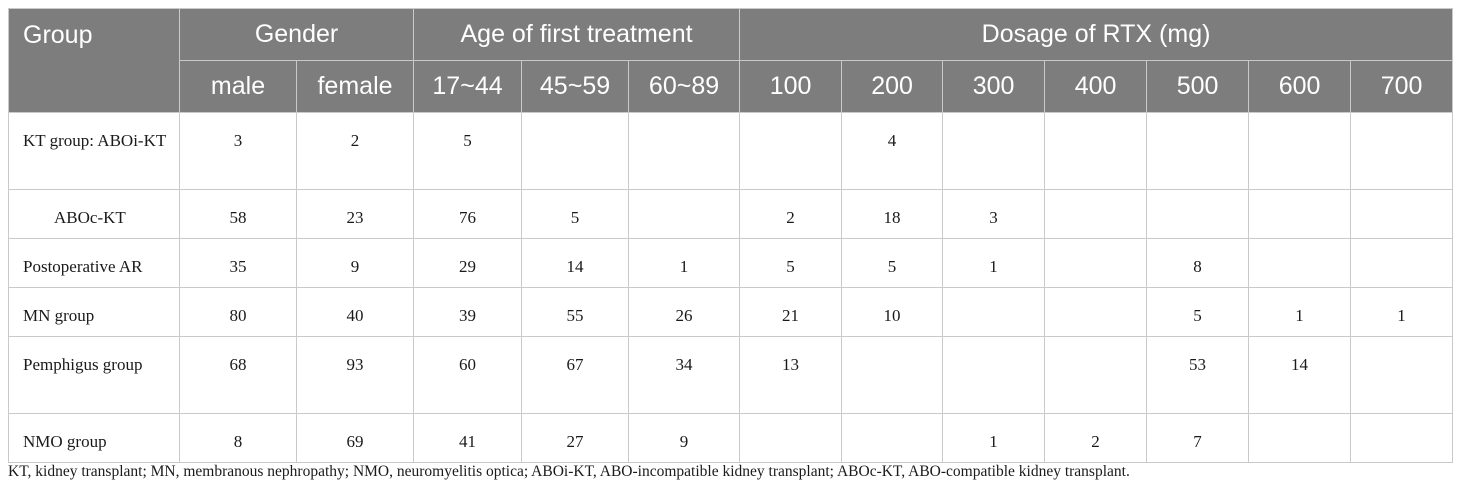 The image size is (1460, 494). Describe the element at coordinates (238, 312) in the screenshot. I see `table-cell: 80` at that location.